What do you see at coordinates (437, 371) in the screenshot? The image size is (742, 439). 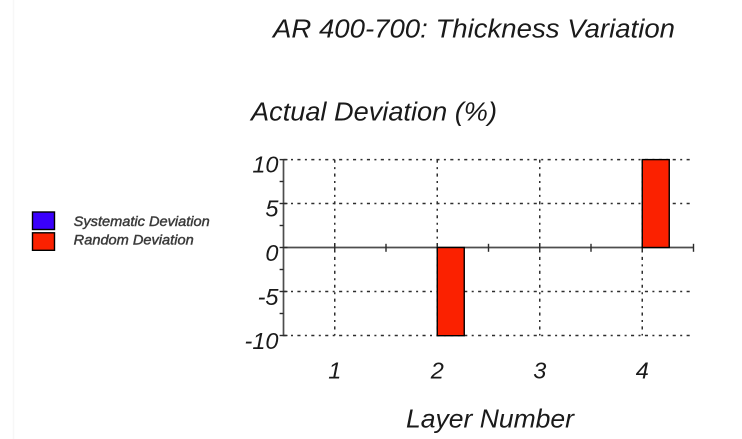 I see `svg-text: 2` at bounding box center [437, 371].